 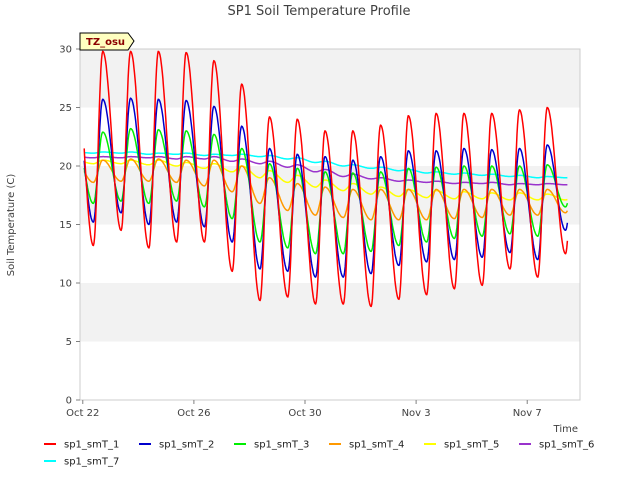 I want to click on station-badge-label: TZ_osu, so click(x=105, y=42).